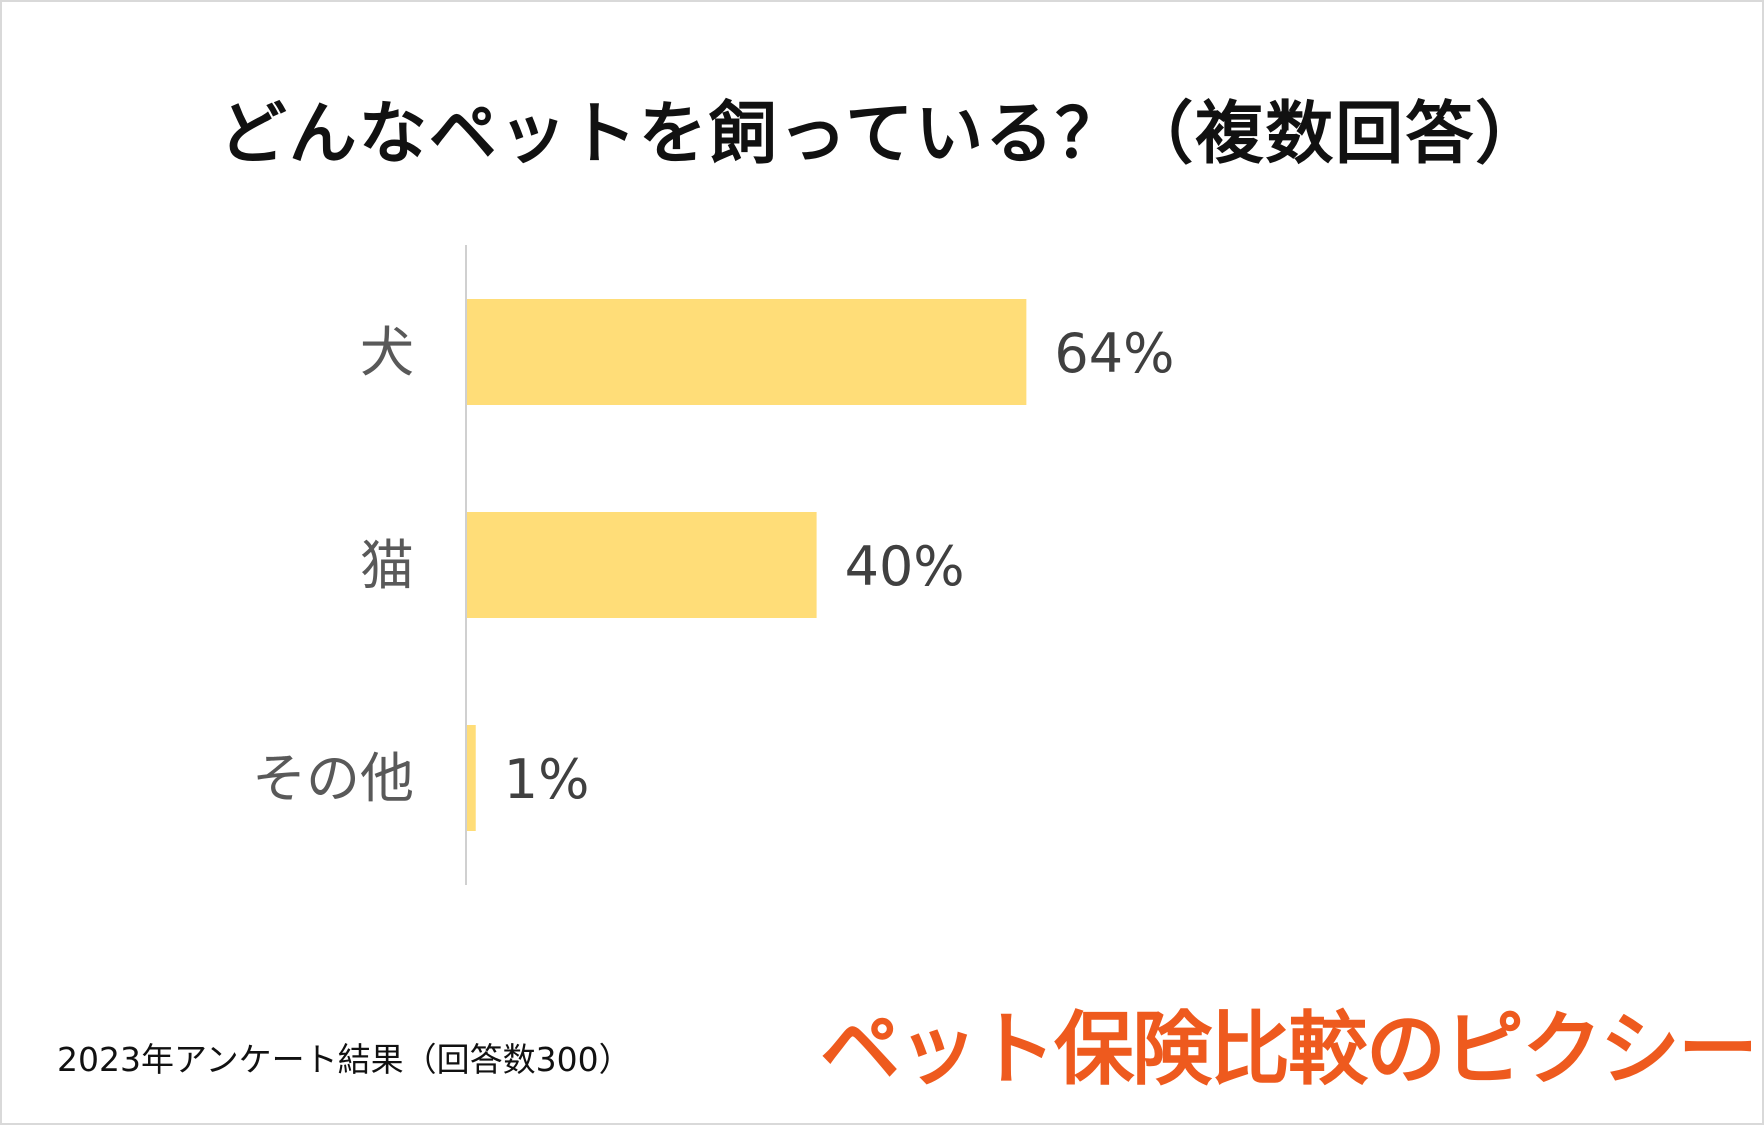  Describe the element at coordinates (547, 779) in the screenshot. I see `value-label-2: 1%` at that location.